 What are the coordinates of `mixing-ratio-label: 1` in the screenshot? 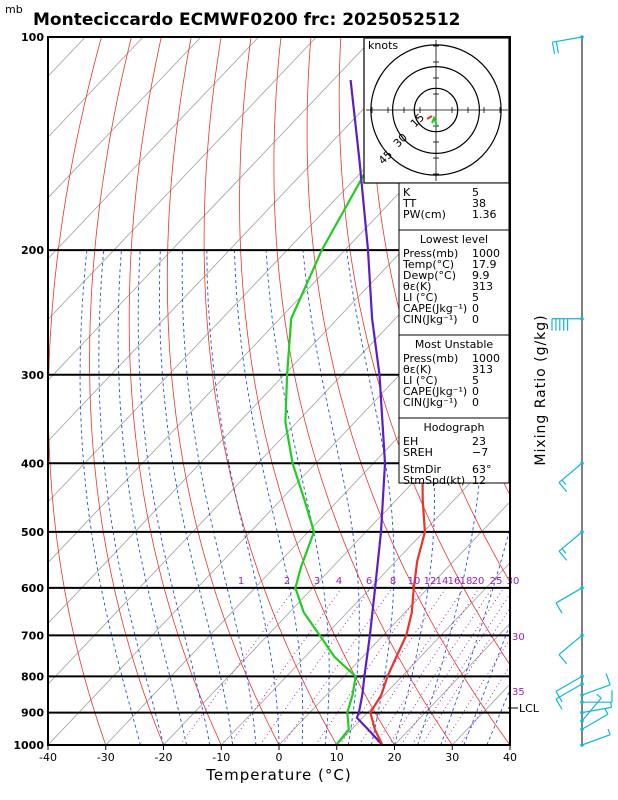 It's located at (241, 581).